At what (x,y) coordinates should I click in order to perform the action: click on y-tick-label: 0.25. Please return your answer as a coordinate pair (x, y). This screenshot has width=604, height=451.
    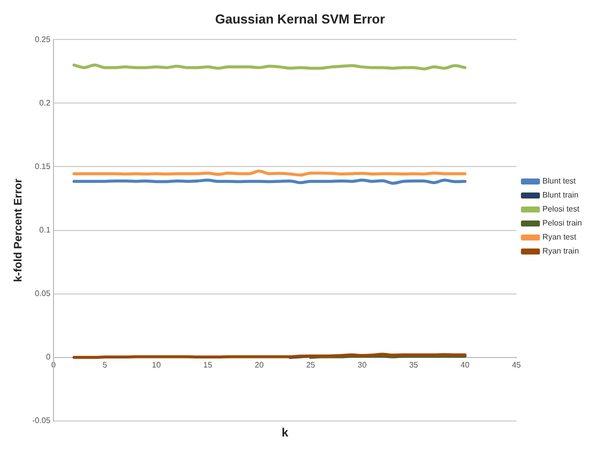
    Looking at the image, I should click on (42, 39).